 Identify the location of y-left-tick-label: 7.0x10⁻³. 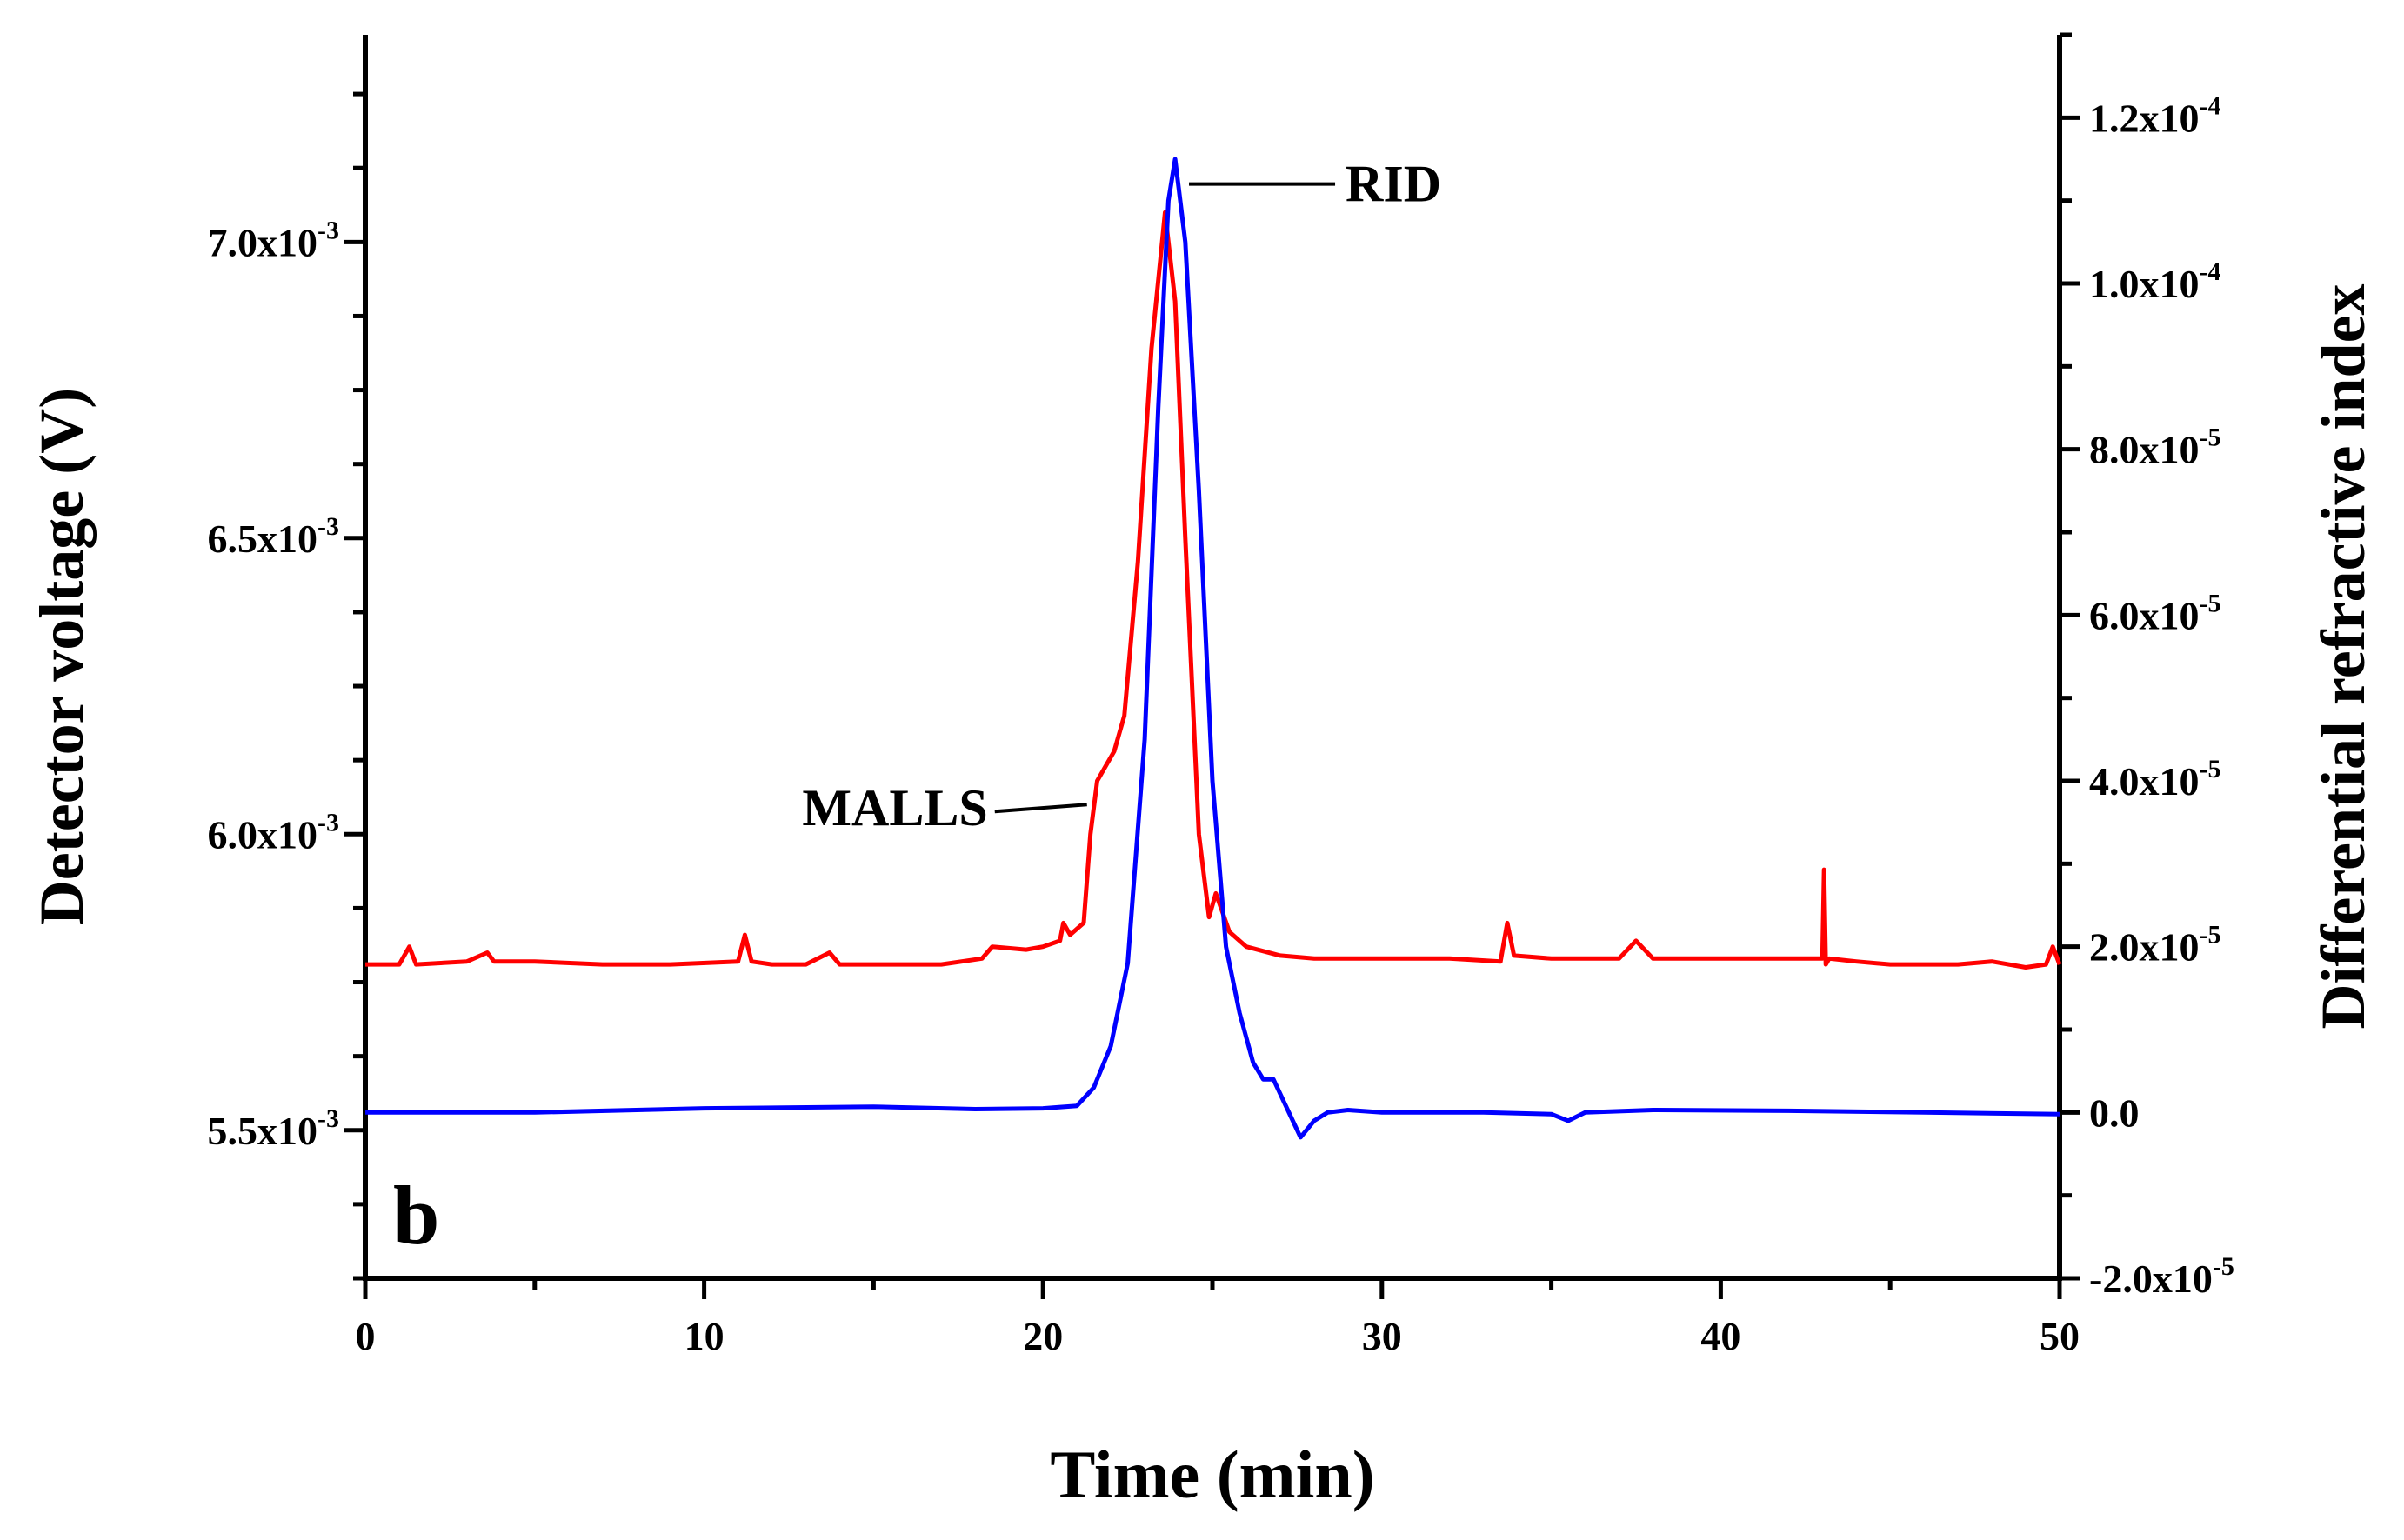
(274, 240).